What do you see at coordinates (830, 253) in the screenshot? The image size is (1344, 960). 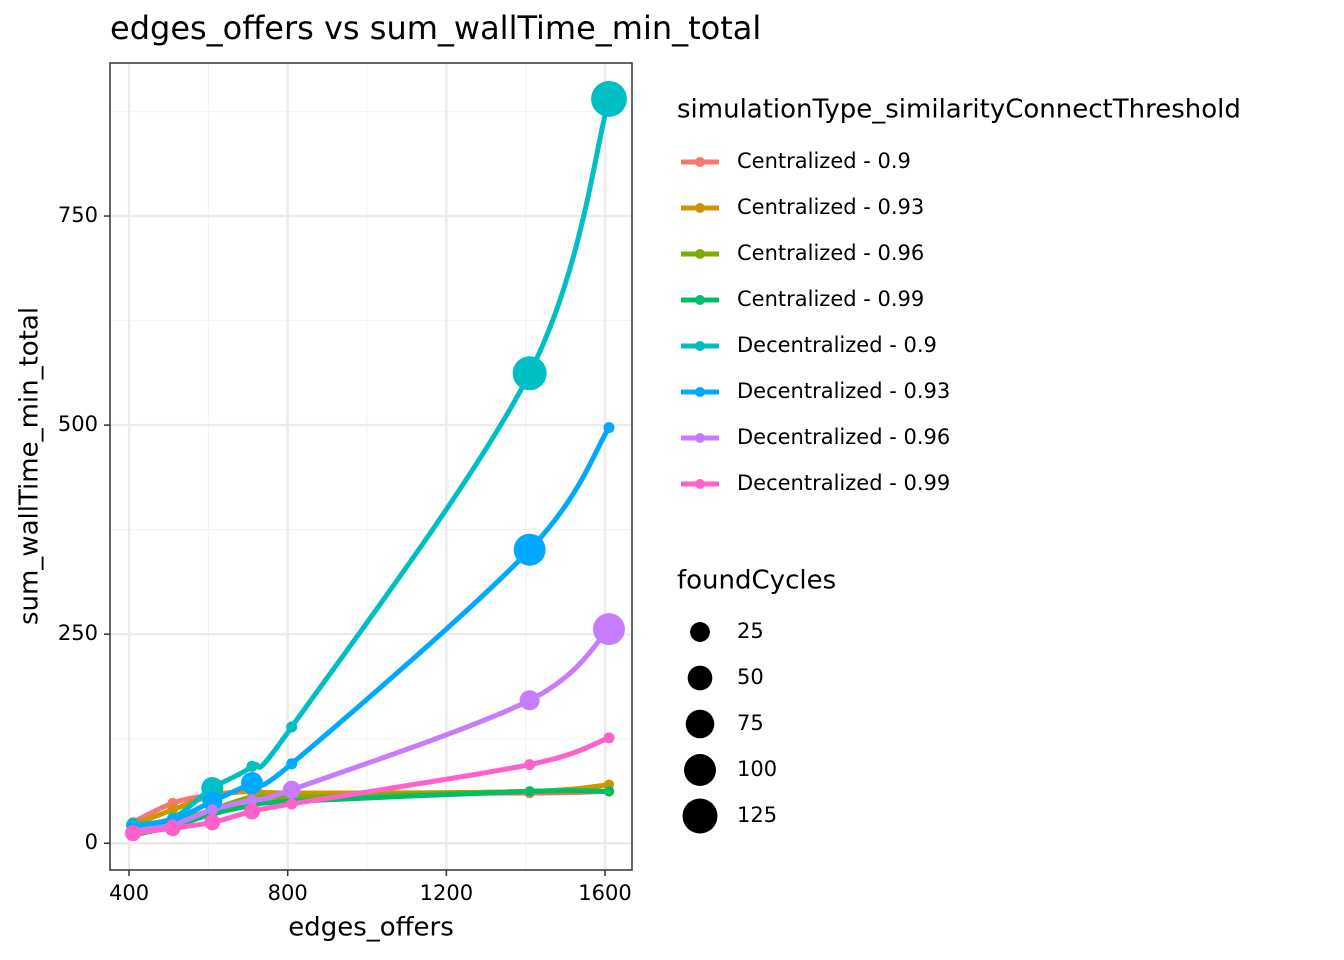 I see `legend-label: Centralized - 0.96` at bounding box center [830, 253].